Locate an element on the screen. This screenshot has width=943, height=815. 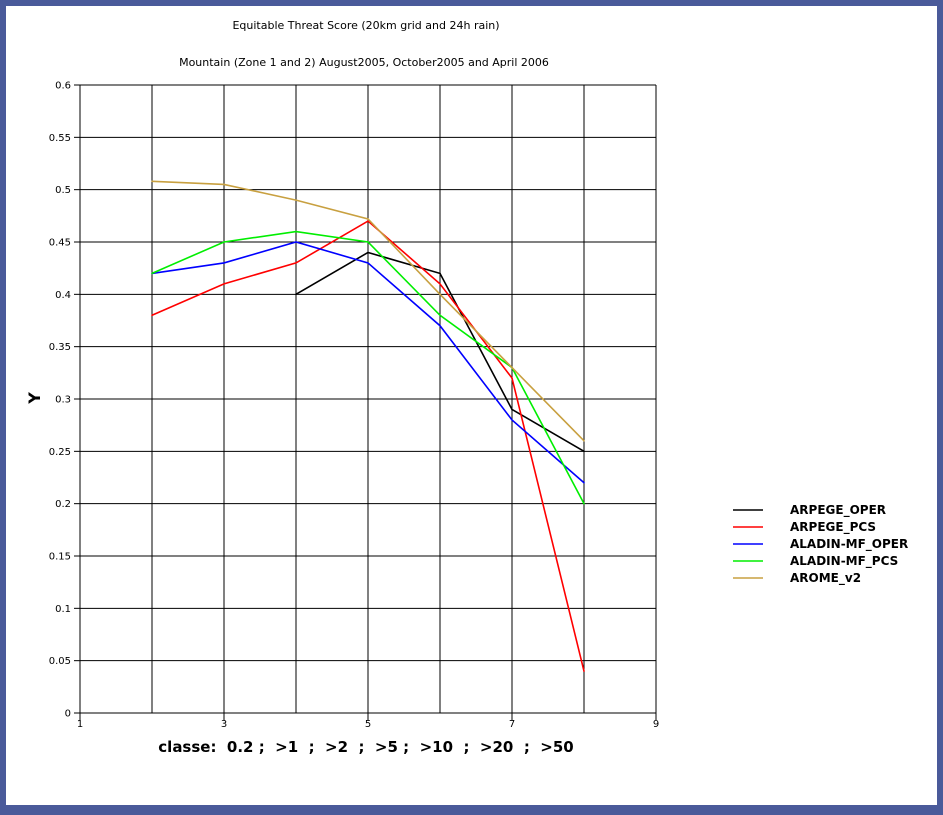
x-tick-label: 1 is located at coordinates (80, 724).